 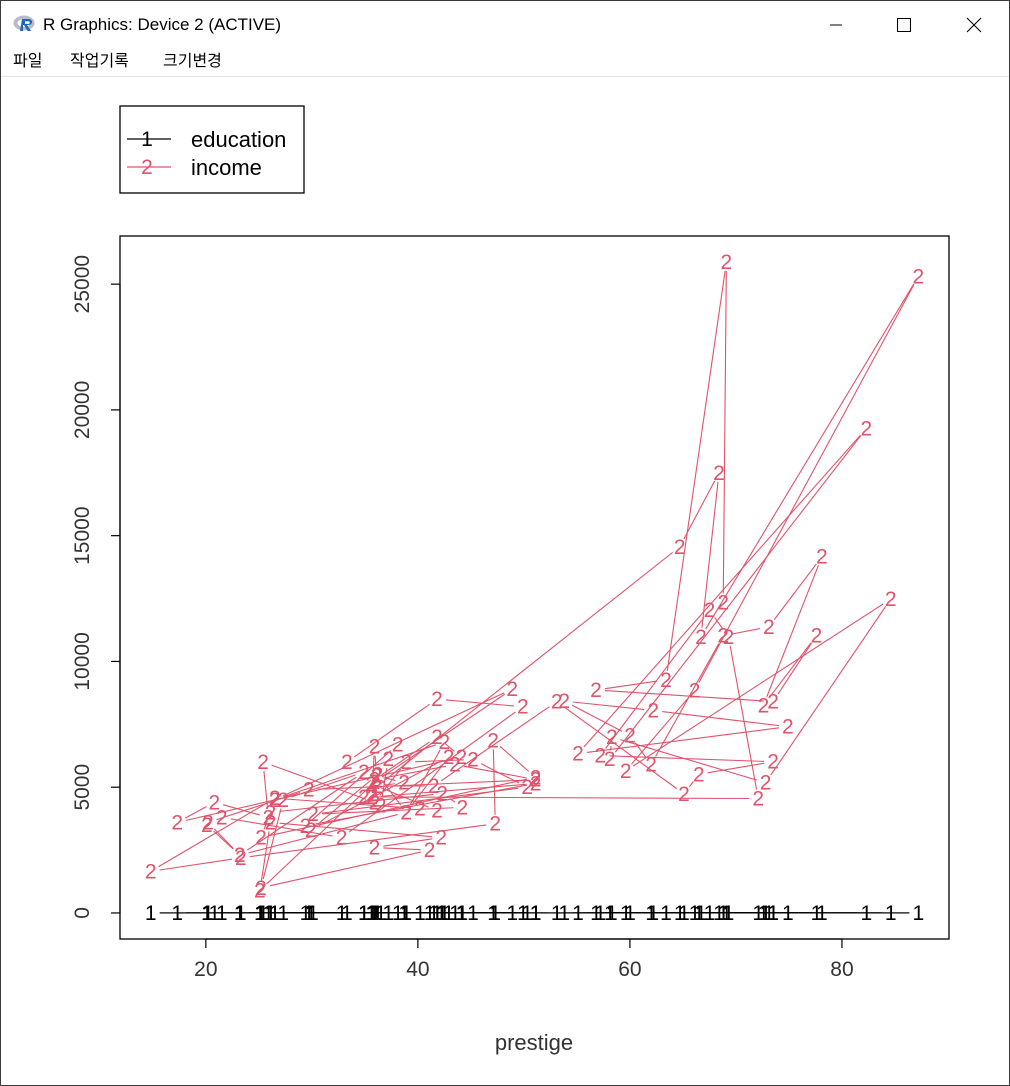 I want to click on minimize-icon, so click(x=836, y=24).